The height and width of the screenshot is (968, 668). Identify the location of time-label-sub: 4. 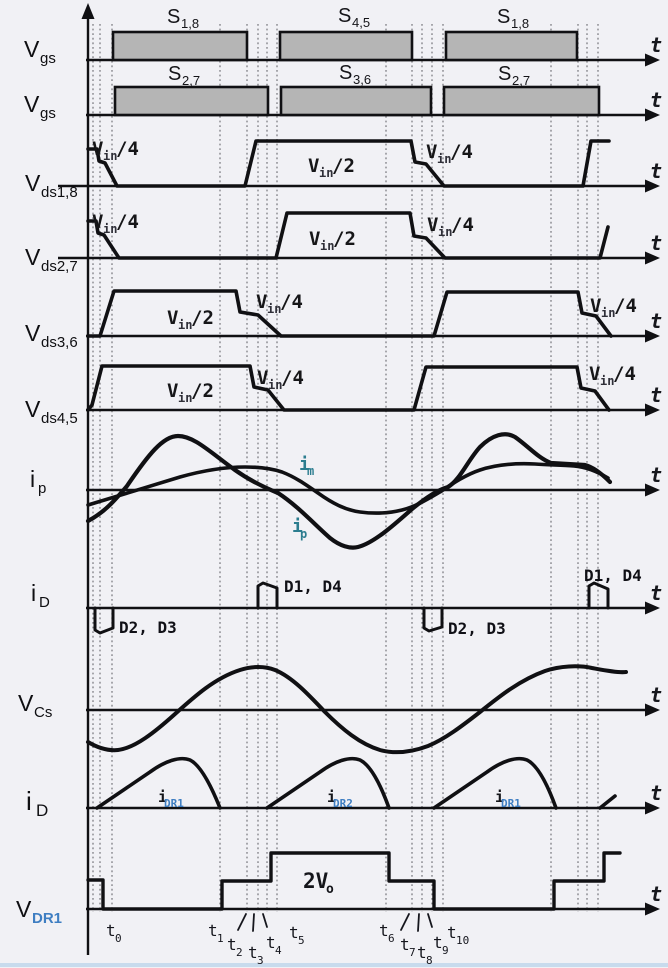
(278, 950).